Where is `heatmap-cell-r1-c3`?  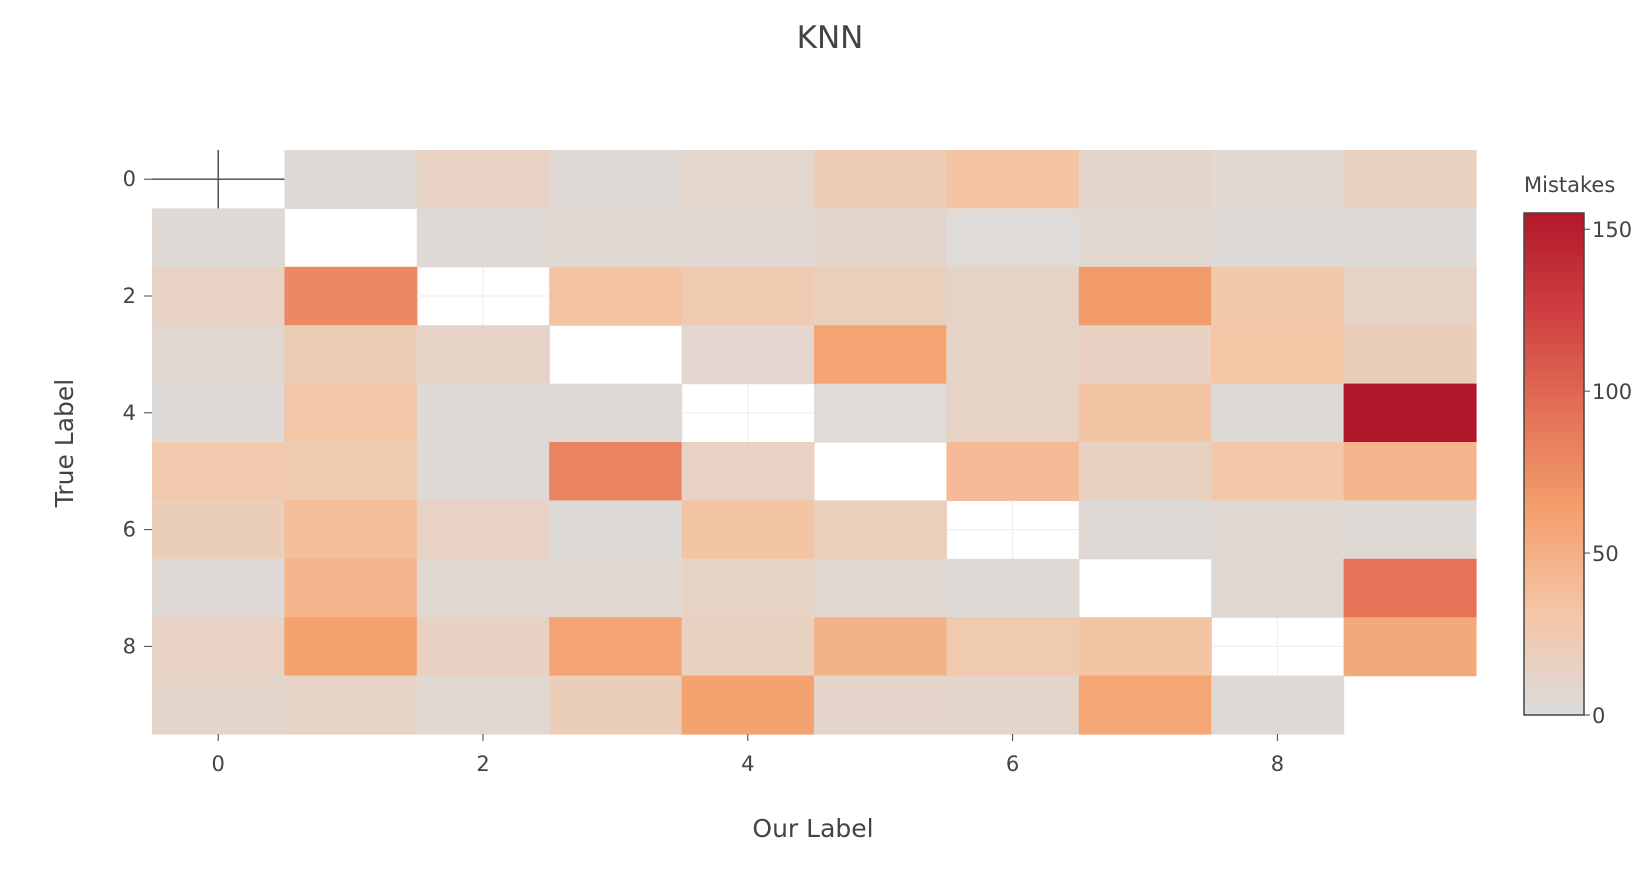 heatmap-cell-r1-c3 is located at coordinates (616, 238).